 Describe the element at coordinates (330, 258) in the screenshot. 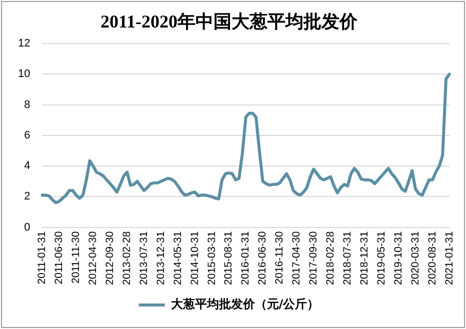

I see `x-tick-label: 2018-02-28` at that location.